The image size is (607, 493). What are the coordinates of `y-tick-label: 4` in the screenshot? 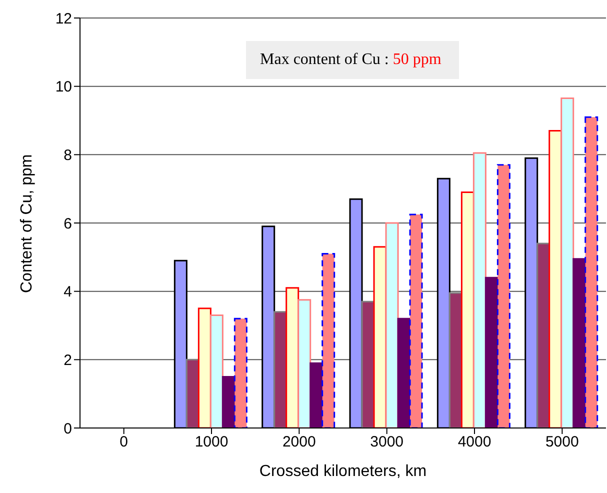 It's located at (68, 292).